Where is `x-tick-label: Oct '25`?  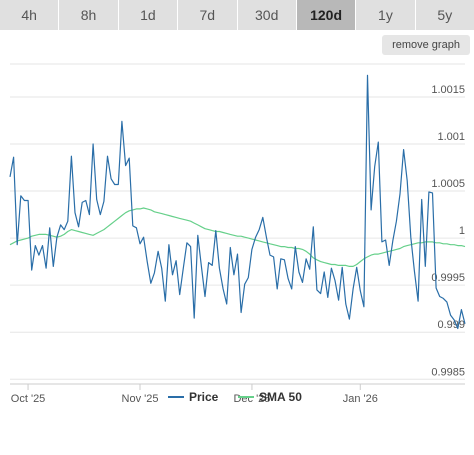
x-tick-label: Oct '25 is located at coordinates (28, 399).